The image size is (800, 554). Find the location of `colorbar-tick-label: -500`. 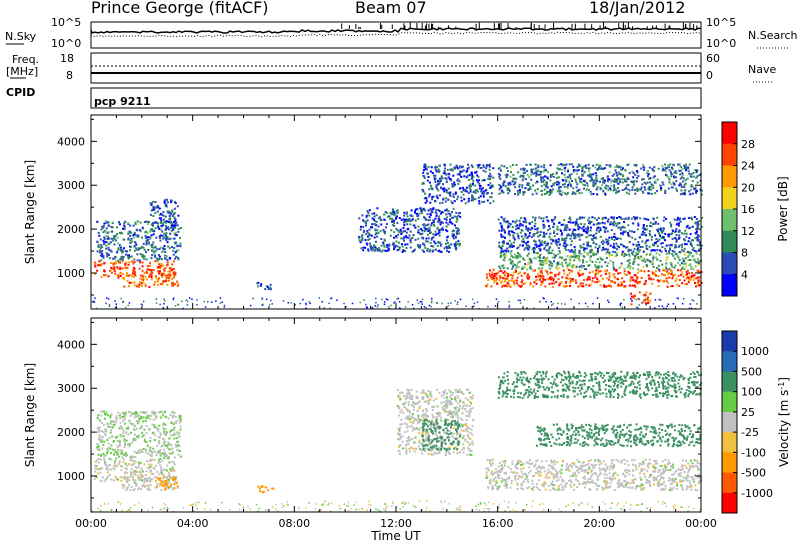

colorbar-tick-label: -500 is located at coordinates (753, 473).